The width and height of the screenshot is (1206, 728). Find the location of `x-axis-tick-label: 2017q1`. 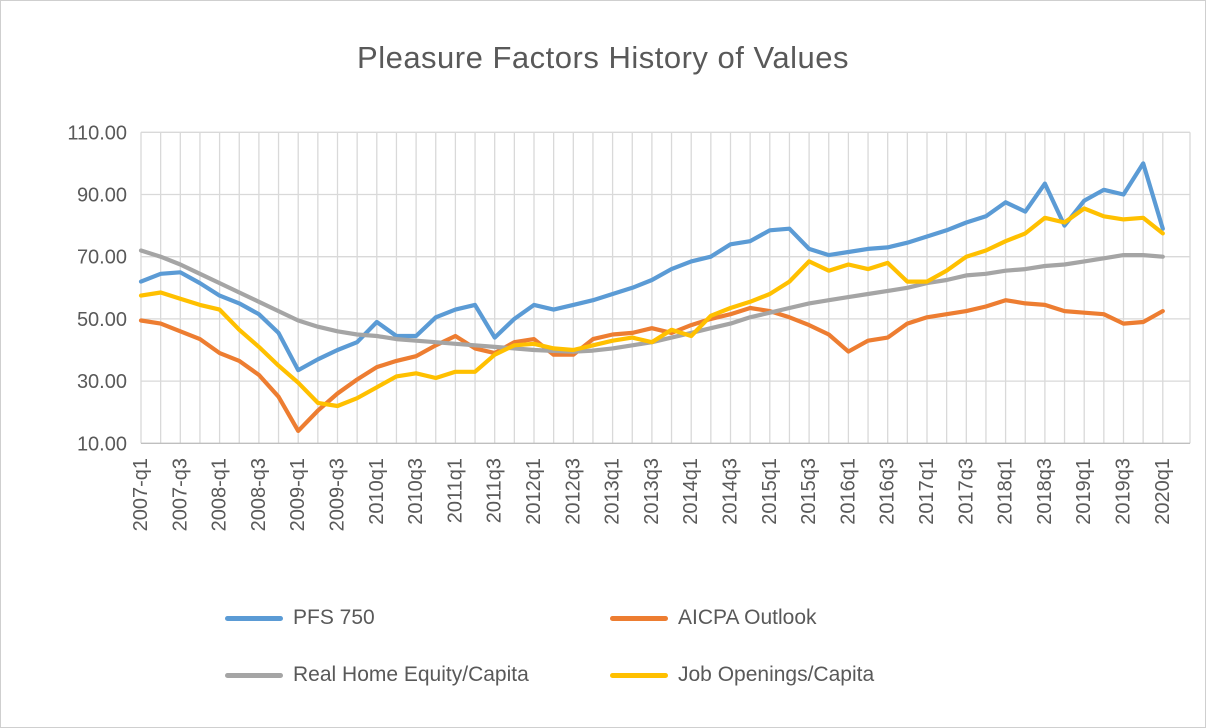

x-axis-tick-label: 2017q1 is located at coordinates (927, 491).